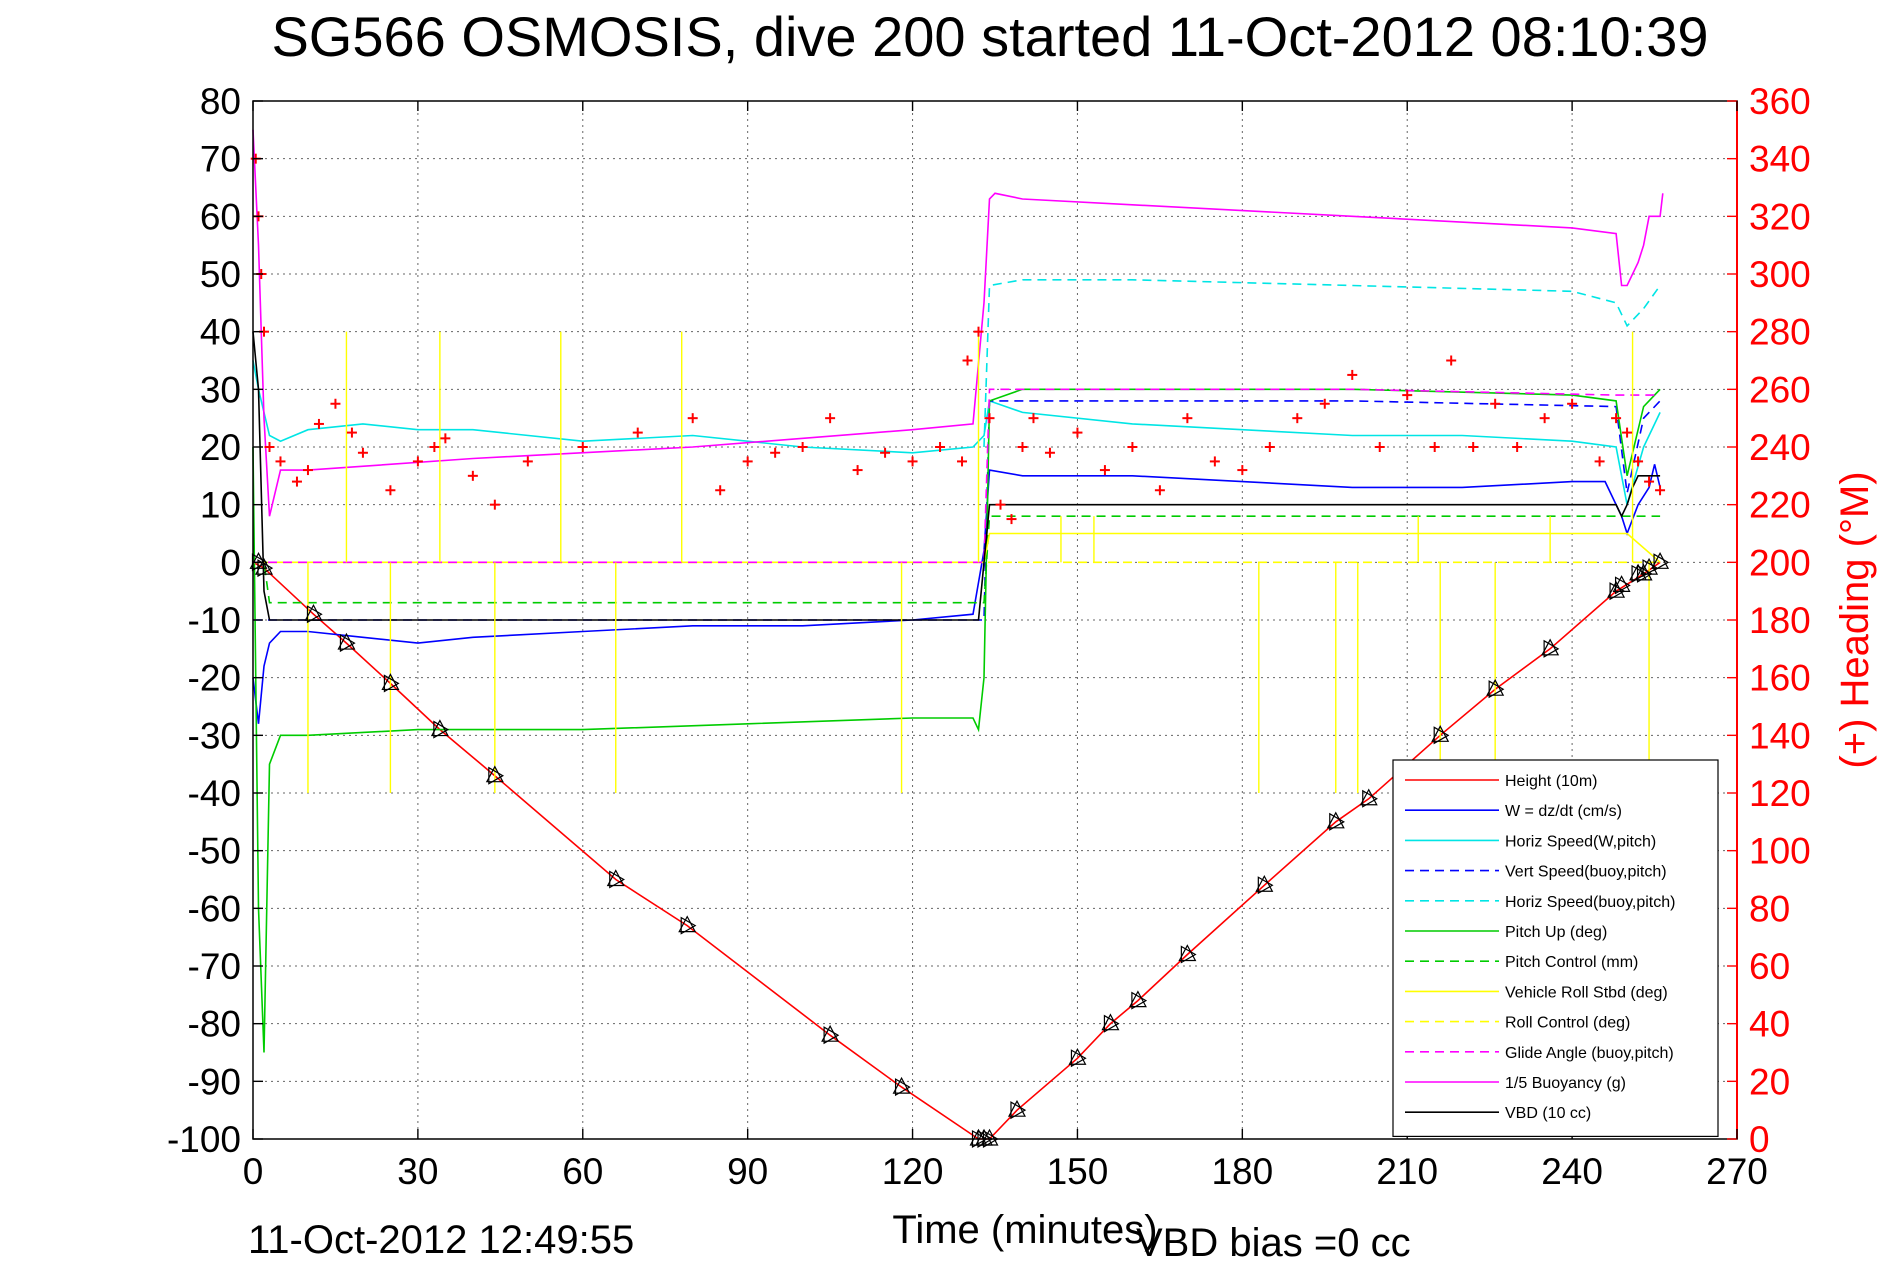 This screenshot has width=1891, height=1266. Describe the element at coordinates (441, 1240) in the screenshot. I see `print-timestamp: 11-Oct-2012 12:49:55` at that location.